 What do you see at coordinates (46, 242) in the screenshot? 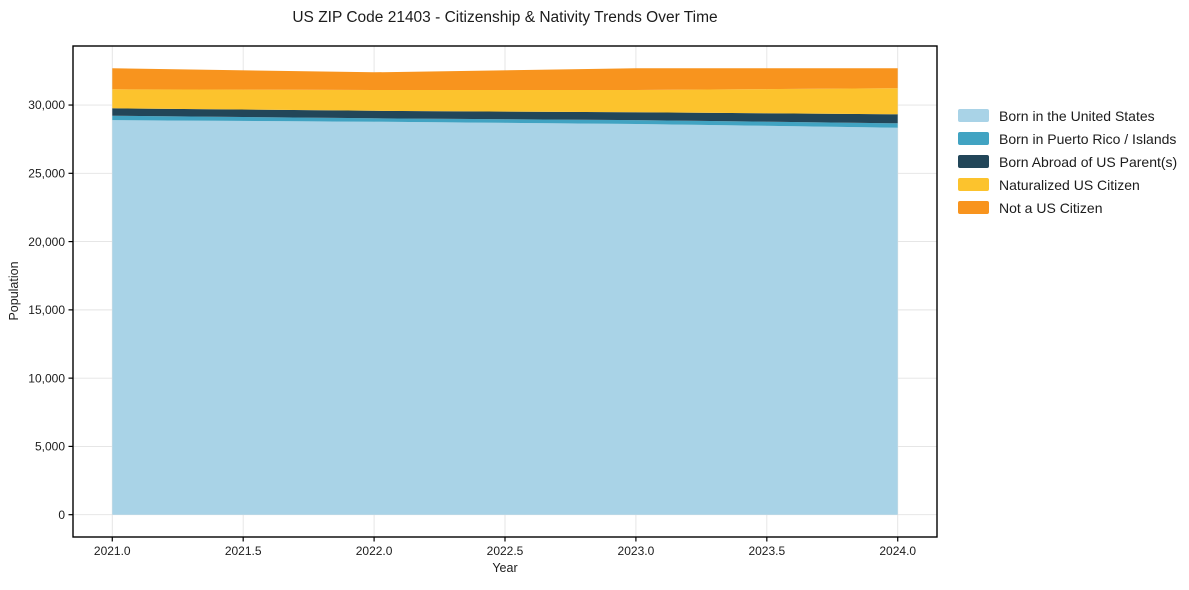
I see `y-tick-label: 20,000` at bounding box center [46, 242].